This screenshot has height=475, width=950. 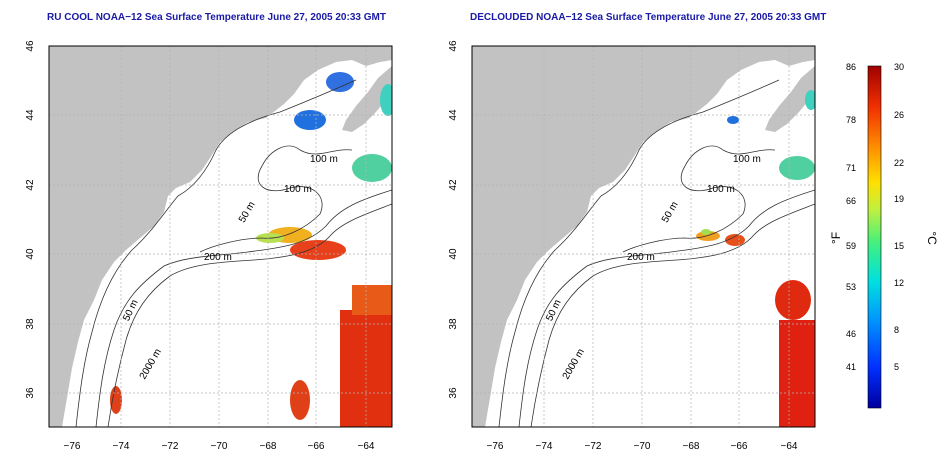 What do you see at coordinates (851, 120) in the screenshot?
I see `fahrenheit-tick: 78` at bounding box center [851, 120].